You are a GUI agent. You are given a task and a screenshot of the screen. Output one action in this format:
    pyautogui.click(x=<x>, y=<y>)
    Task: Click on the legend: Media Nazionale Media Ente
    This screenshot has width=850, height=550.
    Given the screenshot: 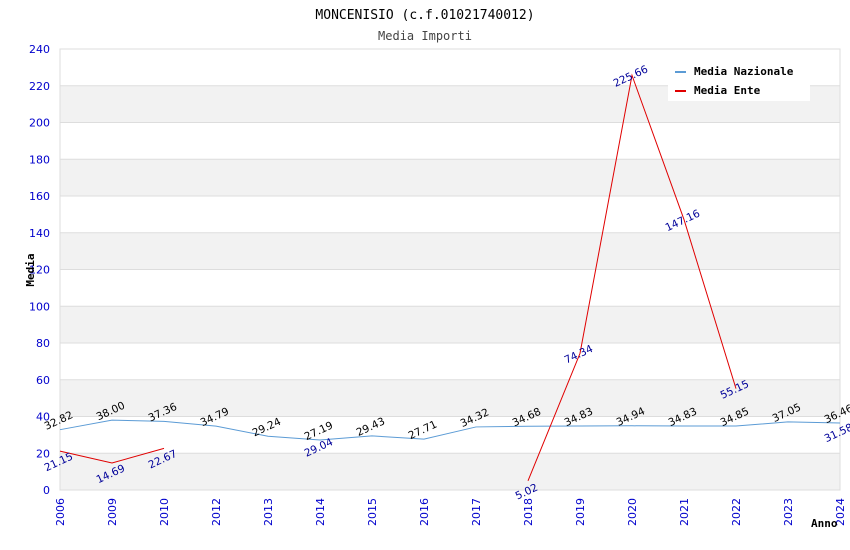 What is the action you would take?
    pyautogui.click(x=739, y=80)
    